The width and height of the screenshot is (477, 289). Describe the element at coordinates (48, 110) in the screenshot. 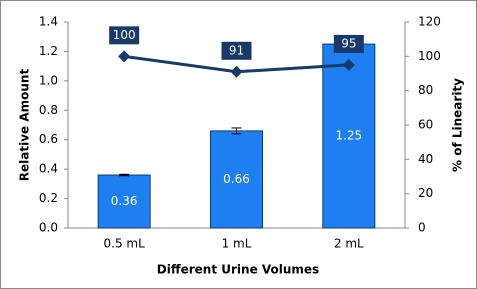

I see `y-tick-label: 0.8` at that location.